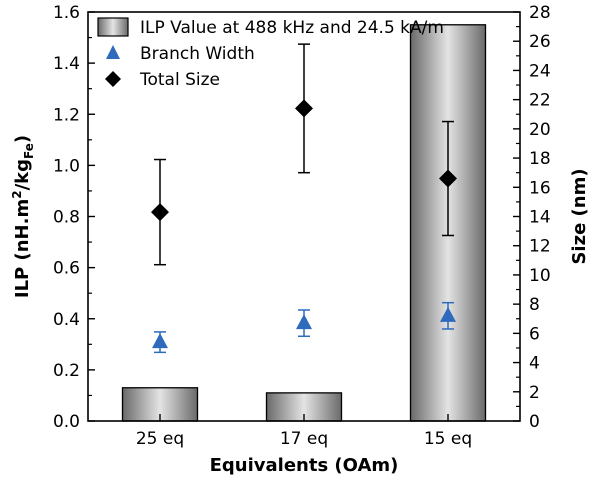  I want to click on right-y-tick-label: 22, so click(540, 101).